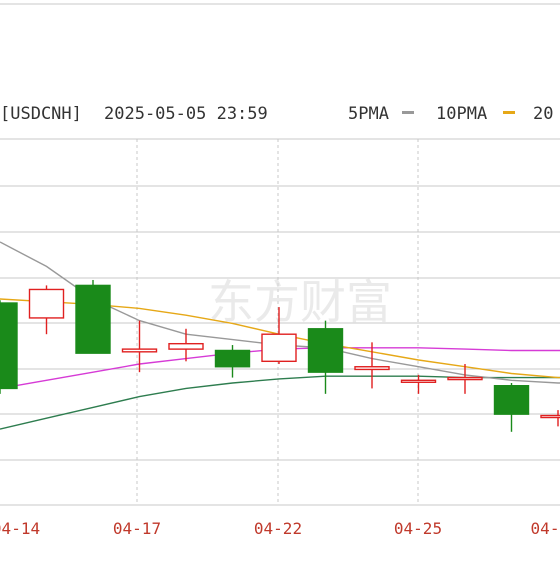 This screenshot has width=560, height=564. Describe the element at coordinates (408, 112) in the screenshot. I see `legend-swatch-ma5` at that location.